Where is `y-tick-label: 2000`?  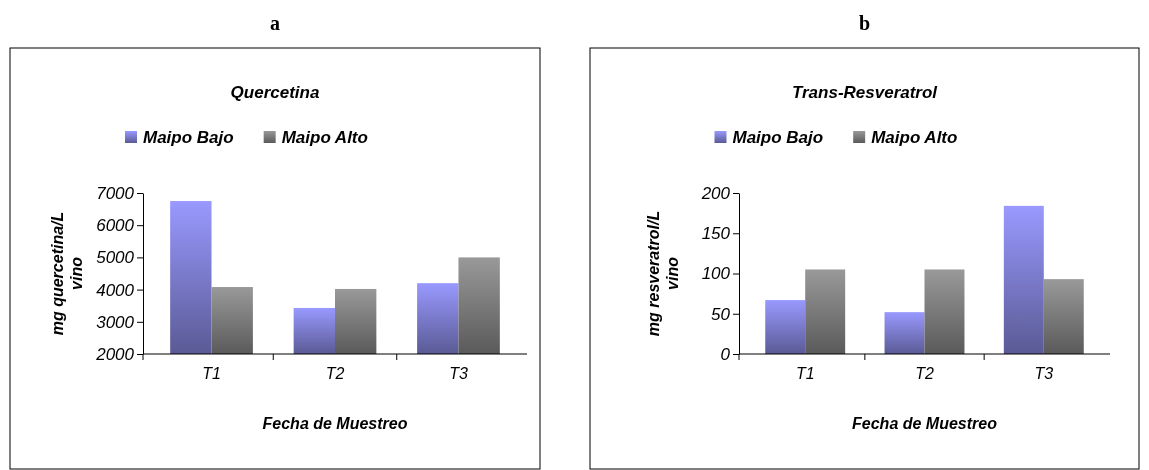 y-tick-label: 2000 is located at coordinates (115, 354).